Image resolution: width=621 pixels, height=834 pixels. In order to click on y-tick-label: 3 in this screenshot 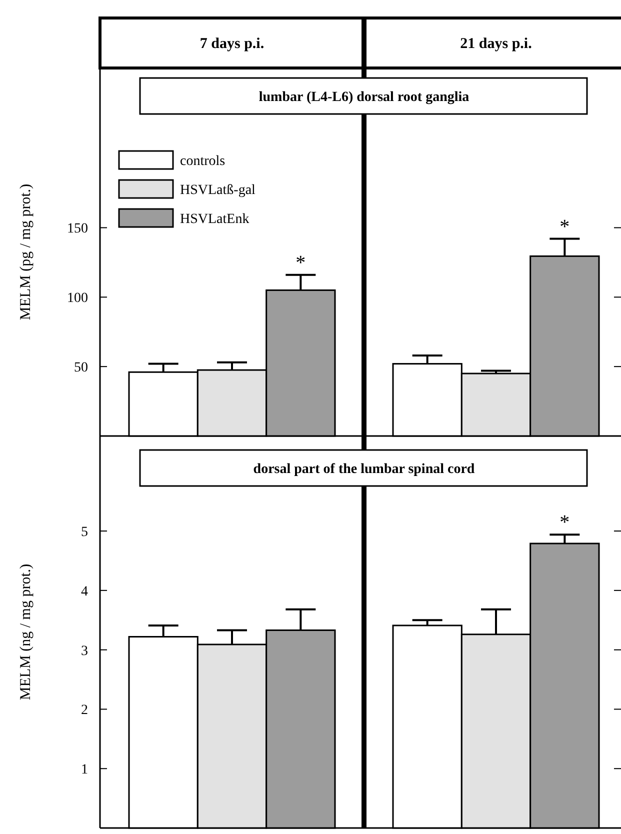, I will do `click(84, 651)`.